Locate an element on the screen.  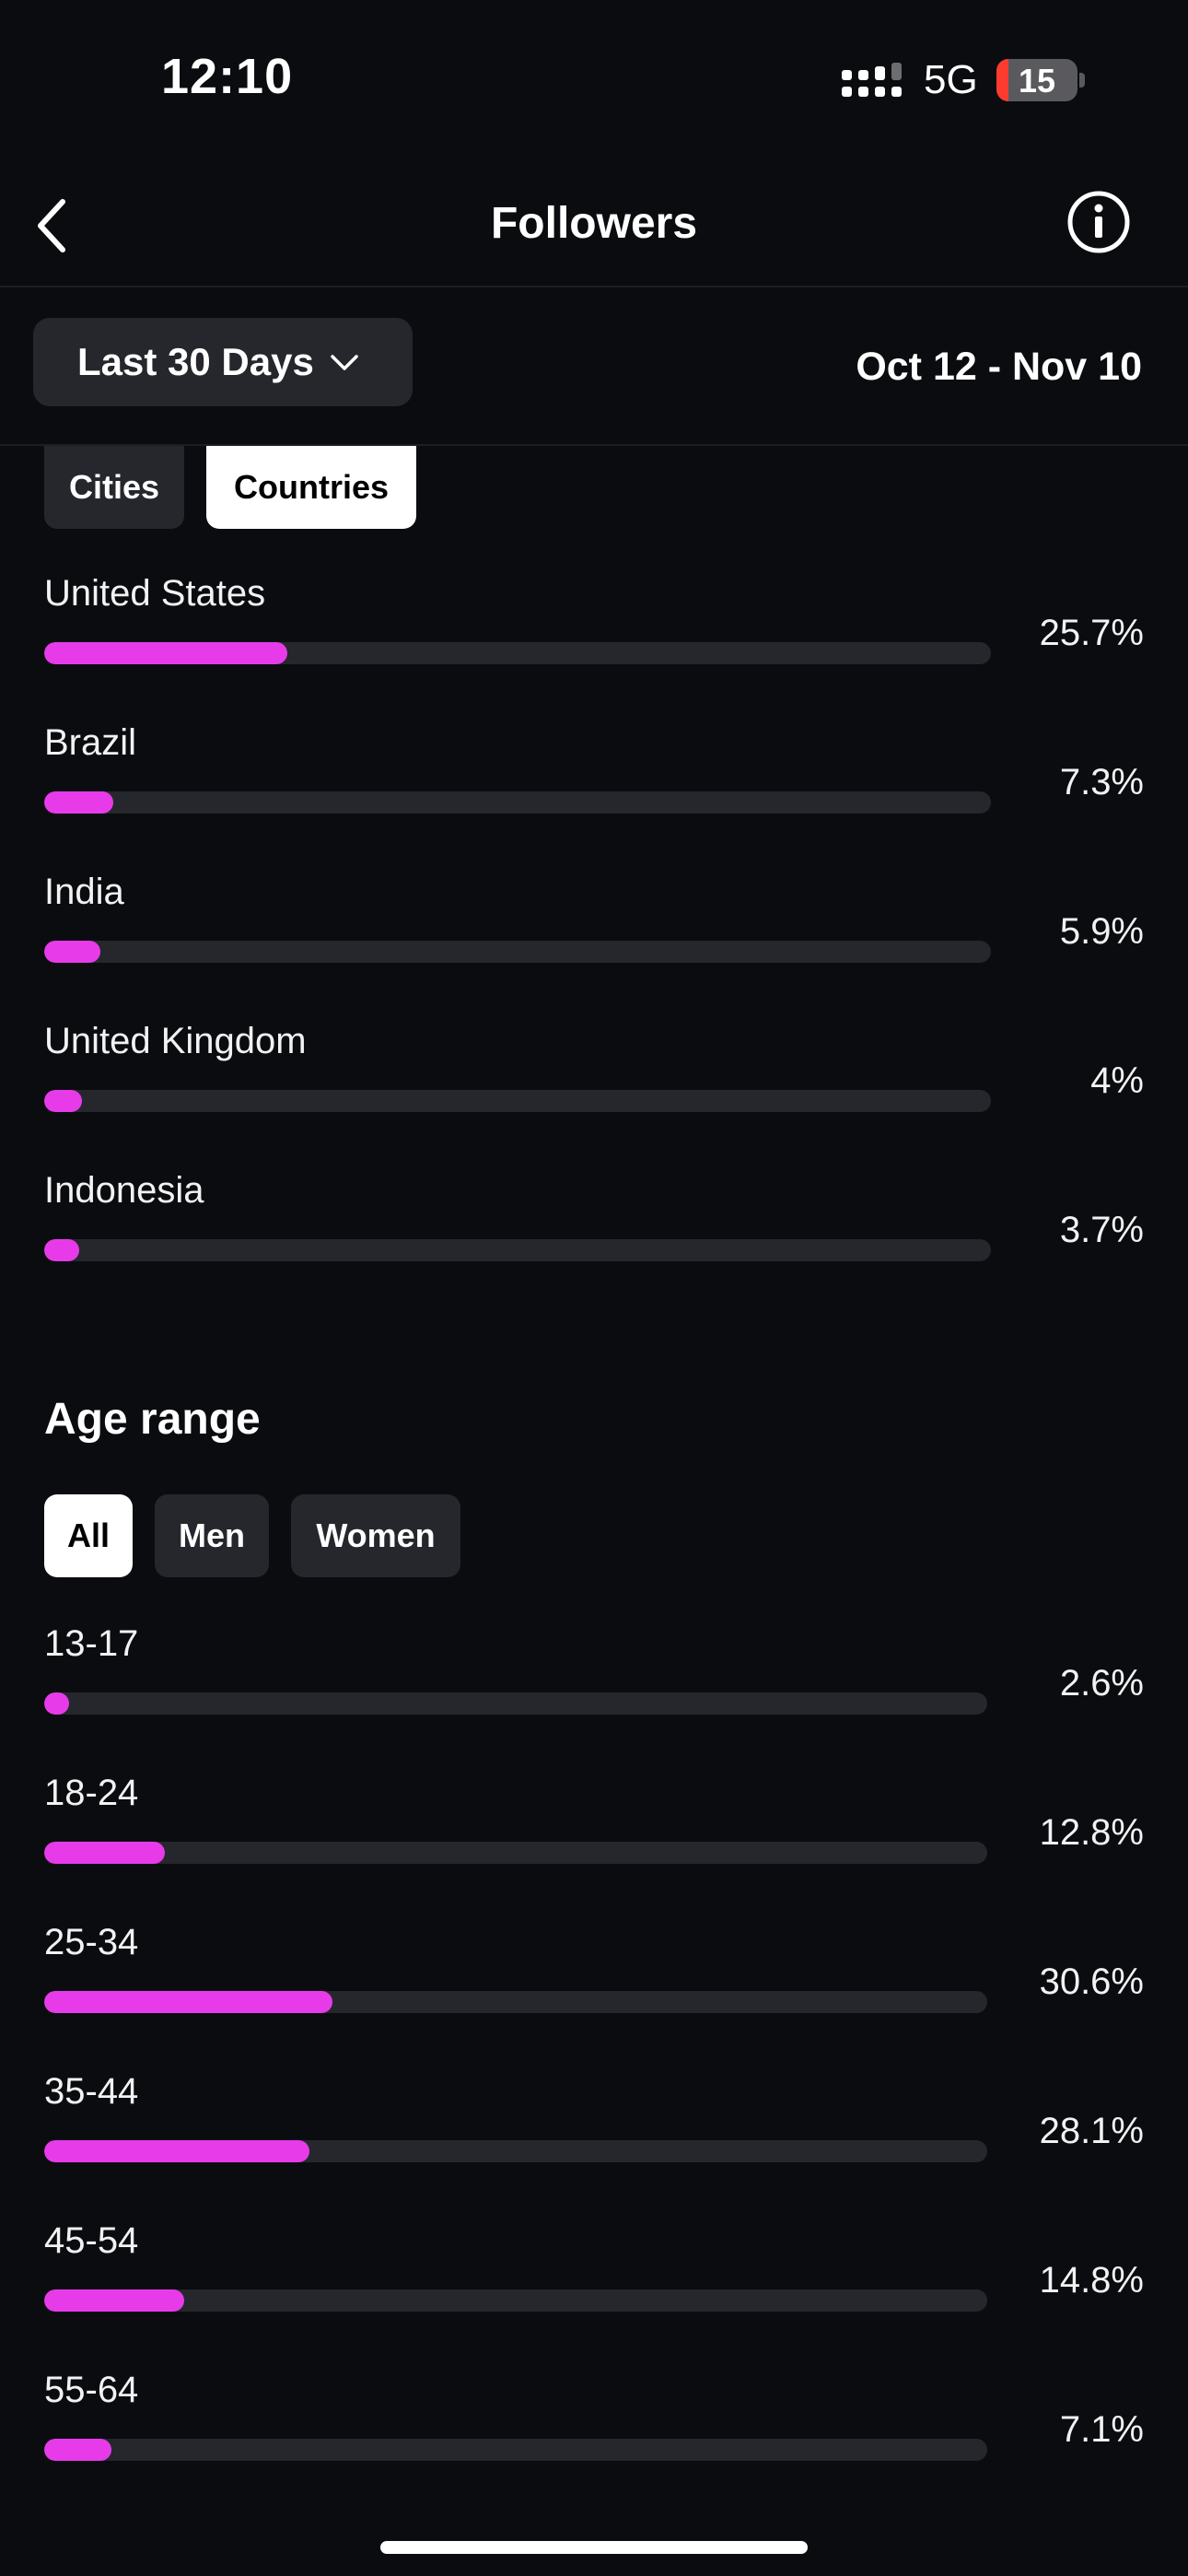
battery-level: 15 is located at coordinates (1037, 81).